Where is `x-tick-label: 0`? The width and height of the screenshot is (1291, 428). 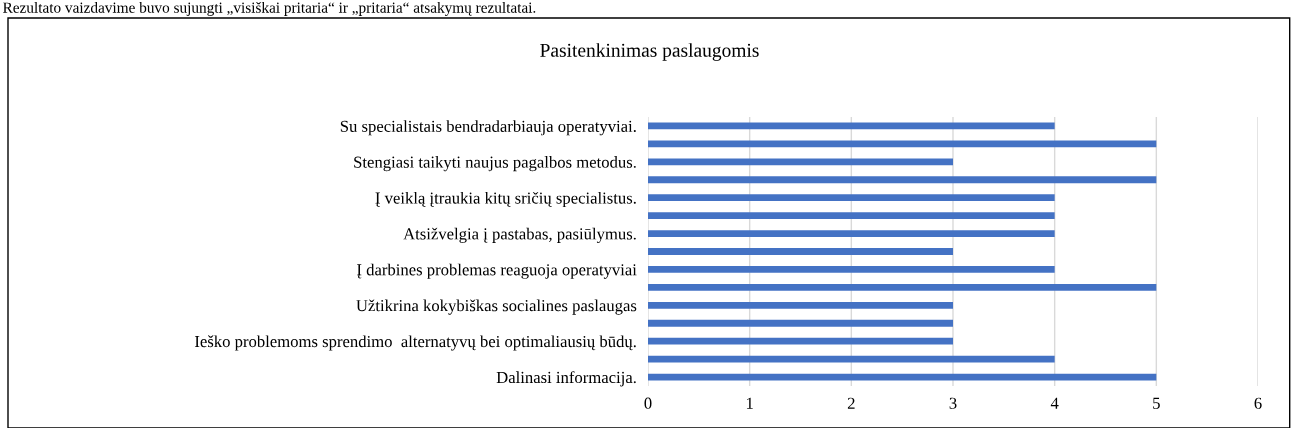
x-tick-label: 0 is located at coordinates (648, 403).